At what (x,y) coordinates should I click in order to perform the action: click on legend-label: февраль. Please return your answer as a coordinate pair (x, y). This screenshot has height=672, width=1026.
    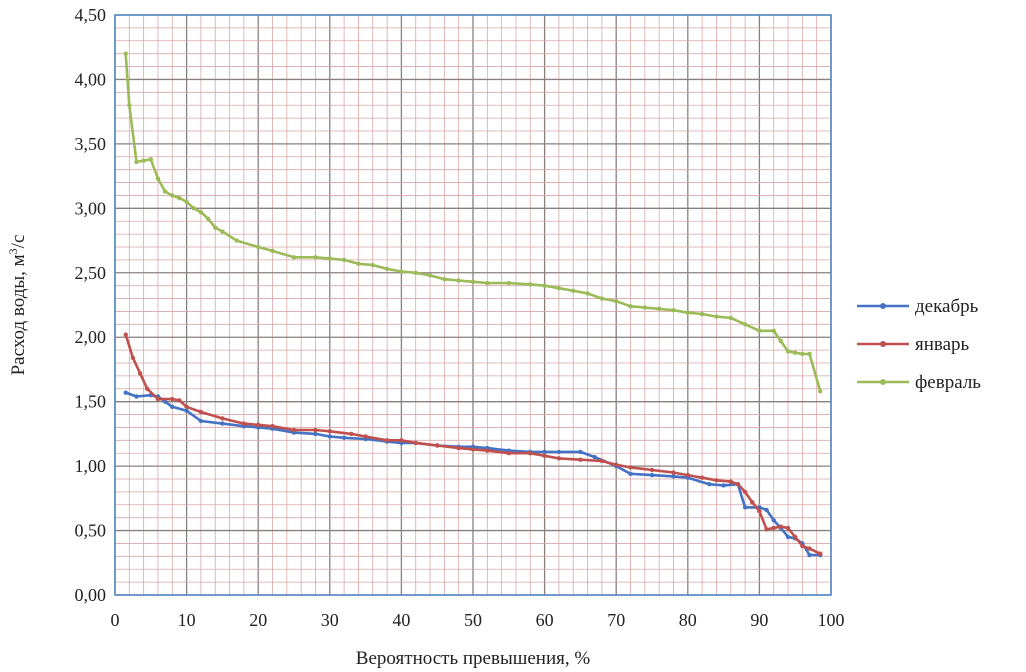
    Looking at the image, I should click on (948, 382).